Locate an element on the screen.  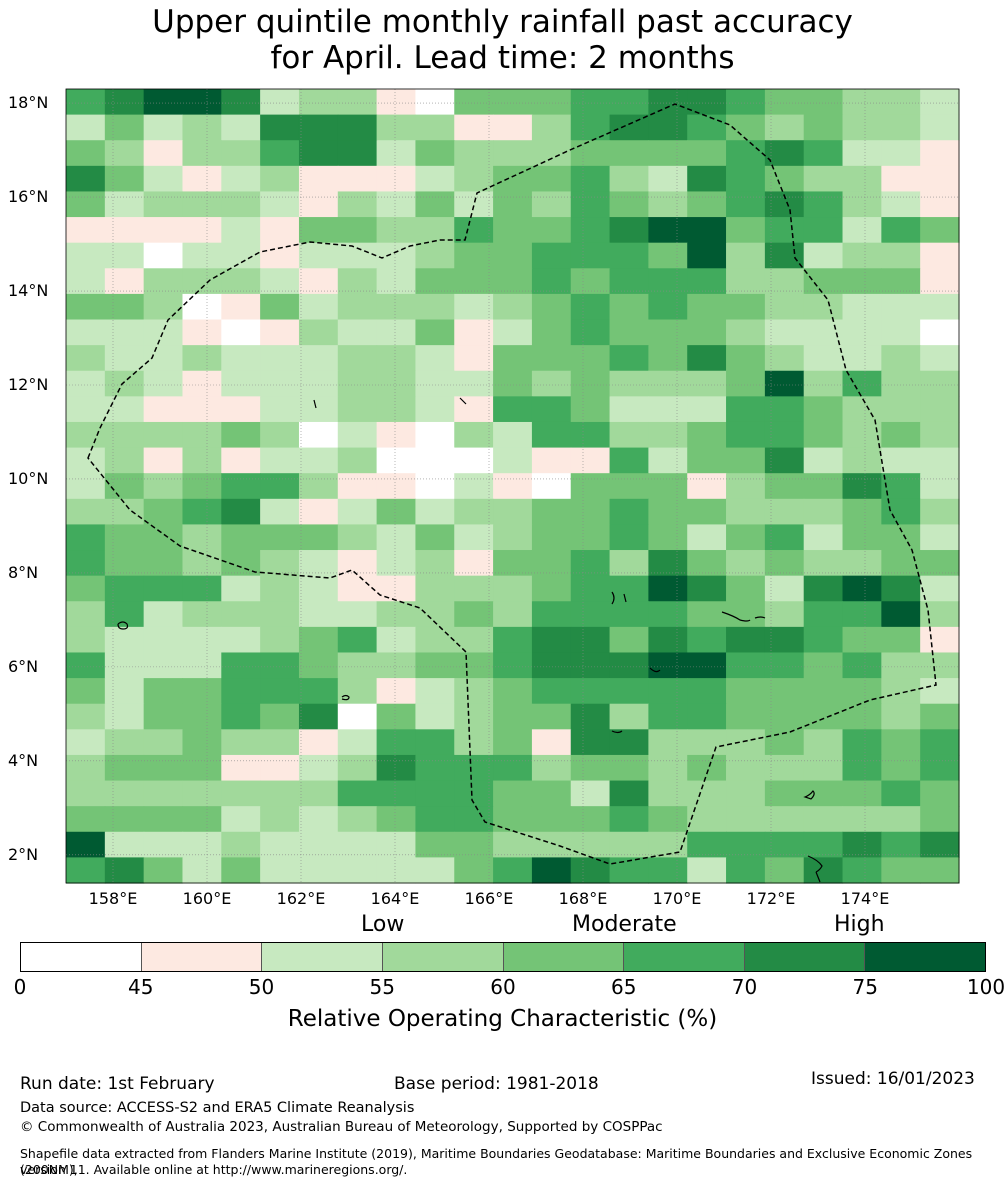
colorbar-tick-label: 75 is located at coordinates (865, 987).